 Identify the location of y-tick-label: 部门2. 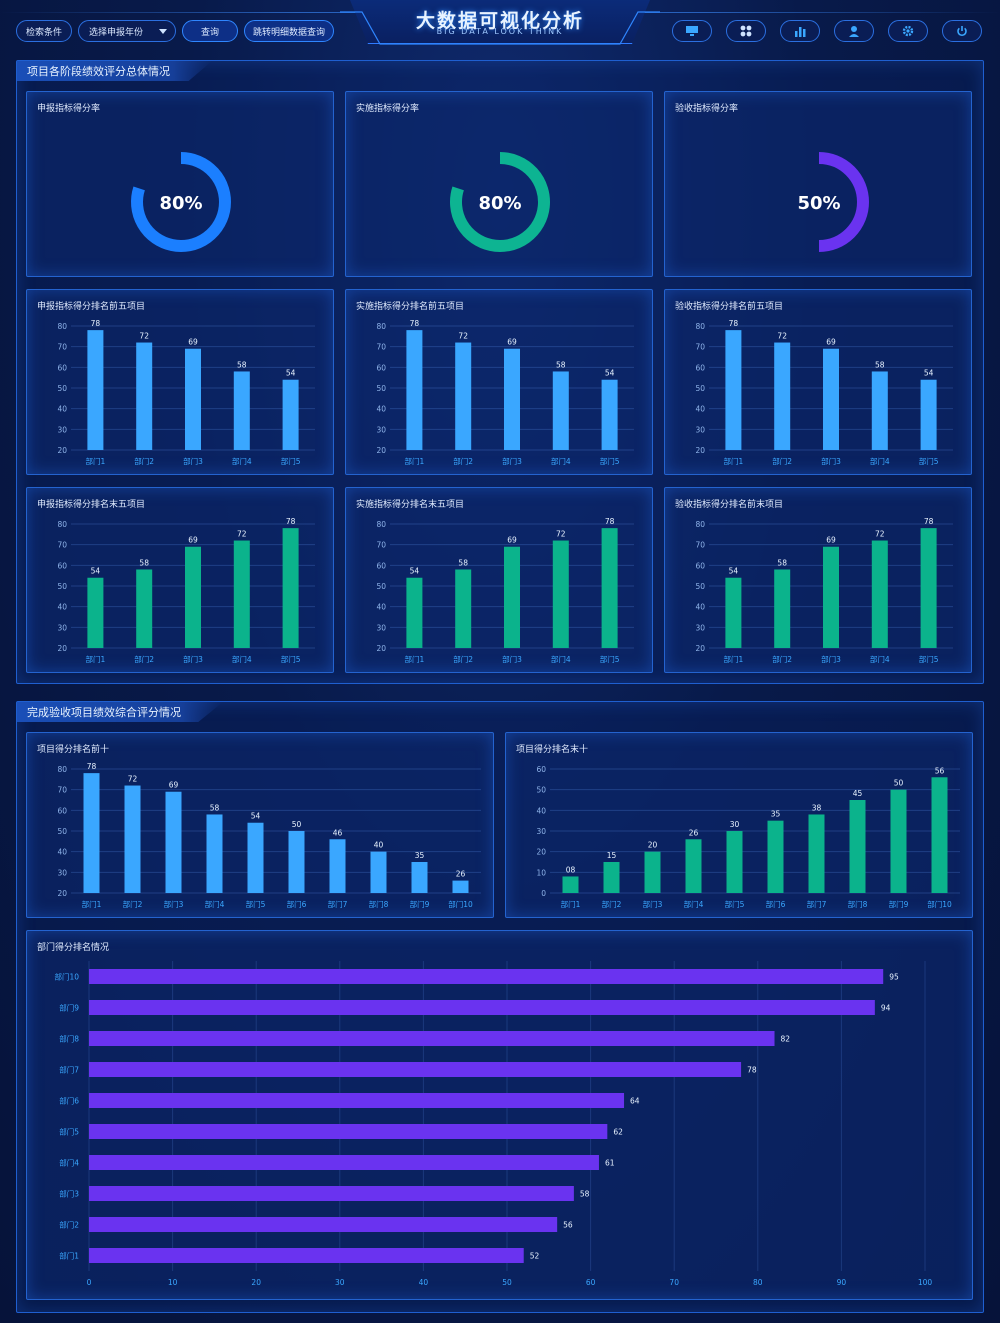
(69, 1225).